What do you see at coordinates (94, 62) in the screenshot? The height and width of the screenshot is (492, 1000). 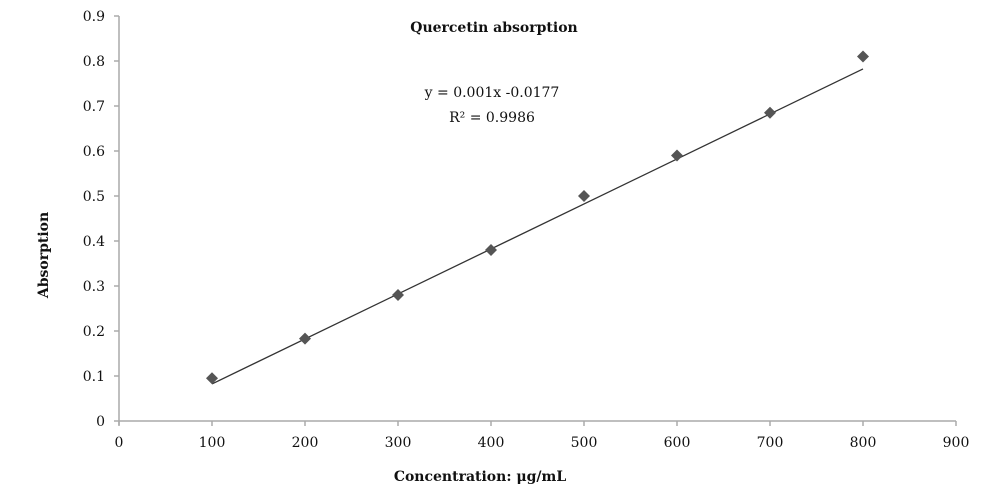 I see `y-tick-label: 0.8` at bounding box center [94, 62].